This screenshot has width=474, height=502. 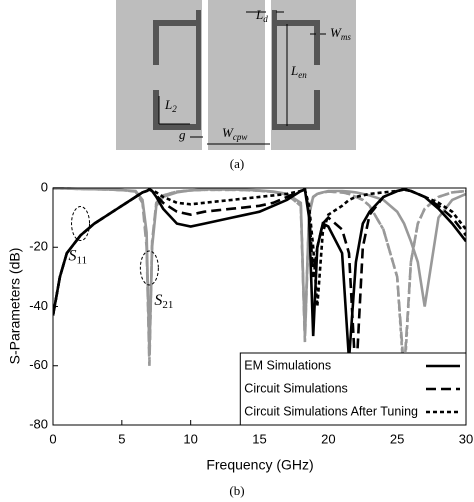 I want to click on resonator-right, so click(x=296, y=70).